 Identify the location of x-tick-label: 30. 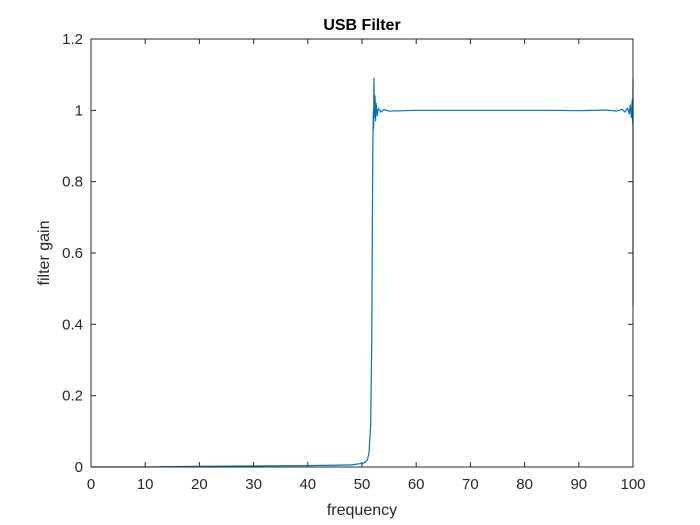
(253, 484).